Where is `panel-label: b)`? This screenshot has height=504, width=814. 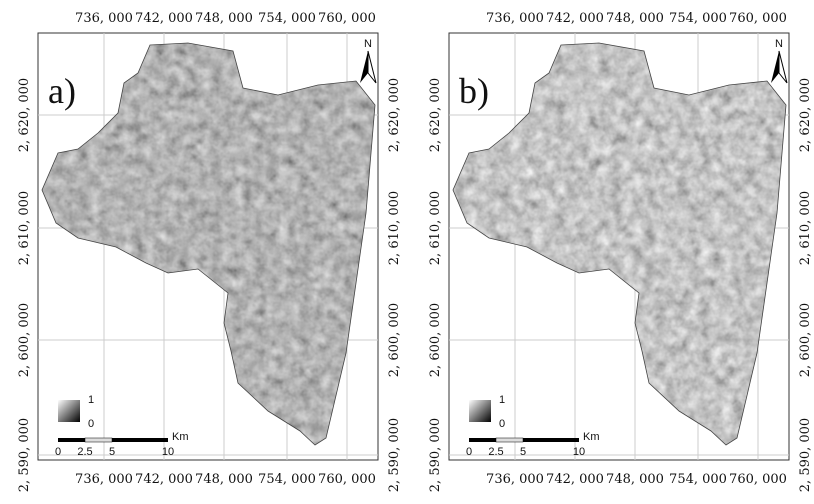 panel-label: b) is located at coordinates (474, 91).